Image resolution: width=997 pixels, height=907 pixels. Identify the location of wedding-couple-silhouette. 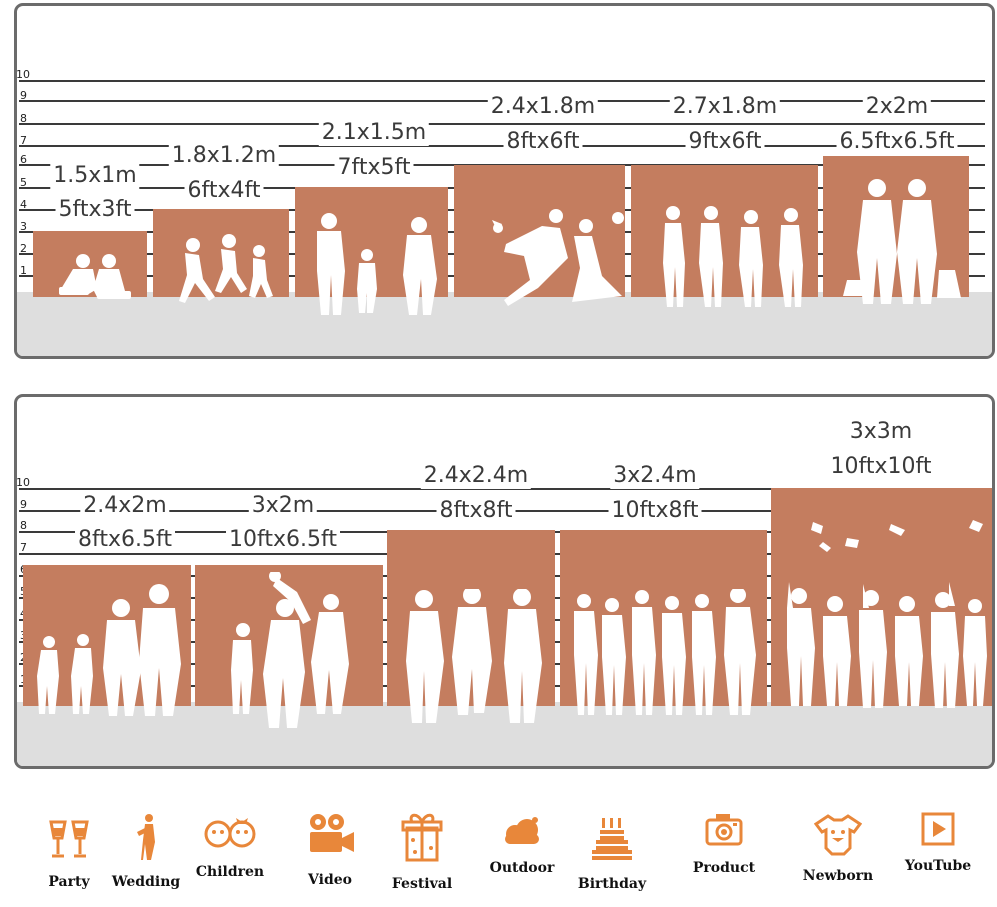
(558, 257).